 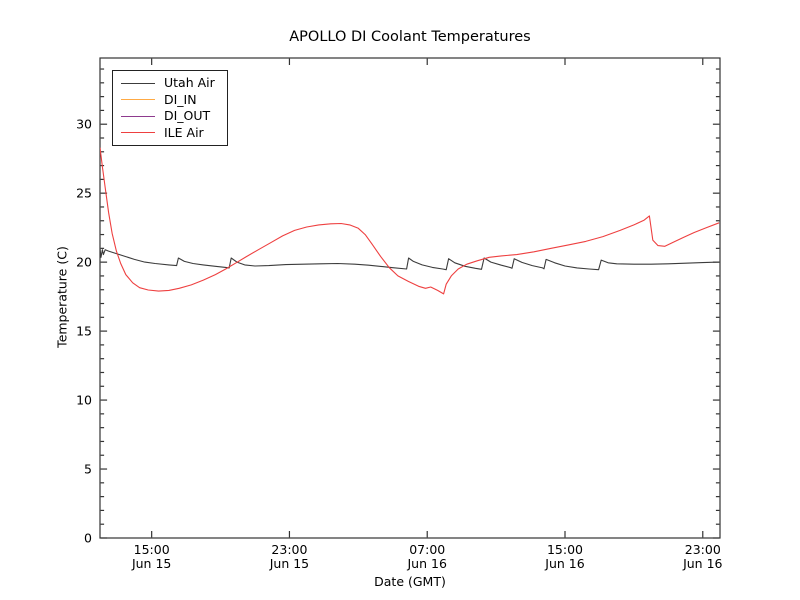 I want to click on legend-item-utah-air: Utah Air, so click(x=168, y=83).